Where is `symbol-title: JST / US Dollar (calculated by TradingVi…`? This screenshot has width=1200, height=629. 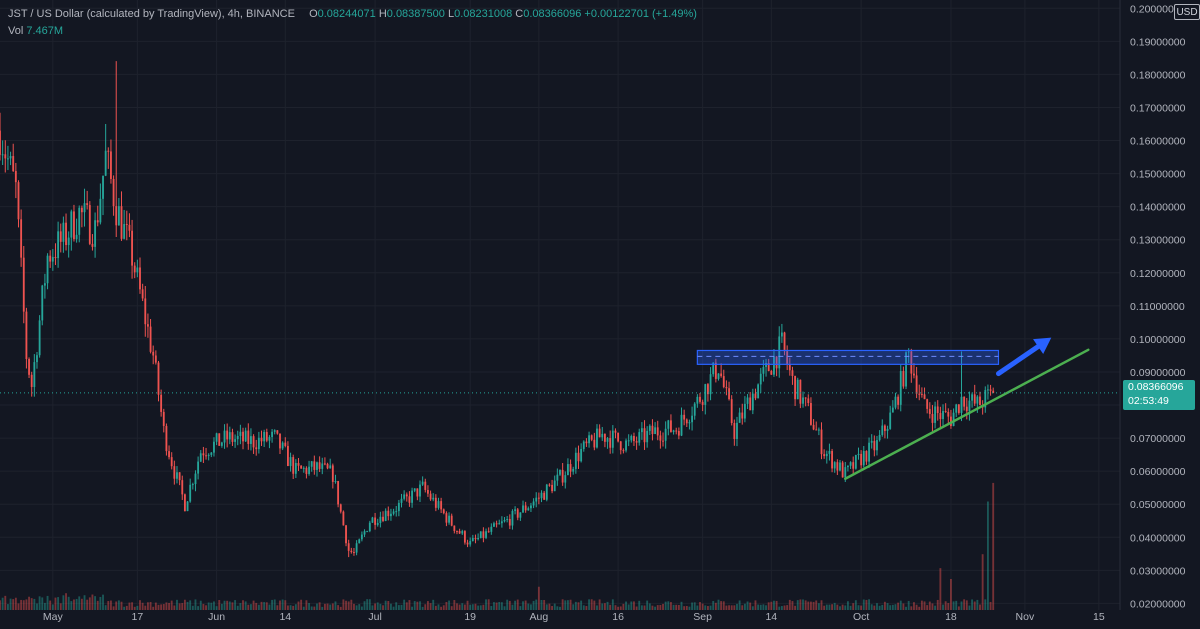
symbol-title: JST / US Dollar (calculated by TradingVi… is located at coordinates (151, 14).